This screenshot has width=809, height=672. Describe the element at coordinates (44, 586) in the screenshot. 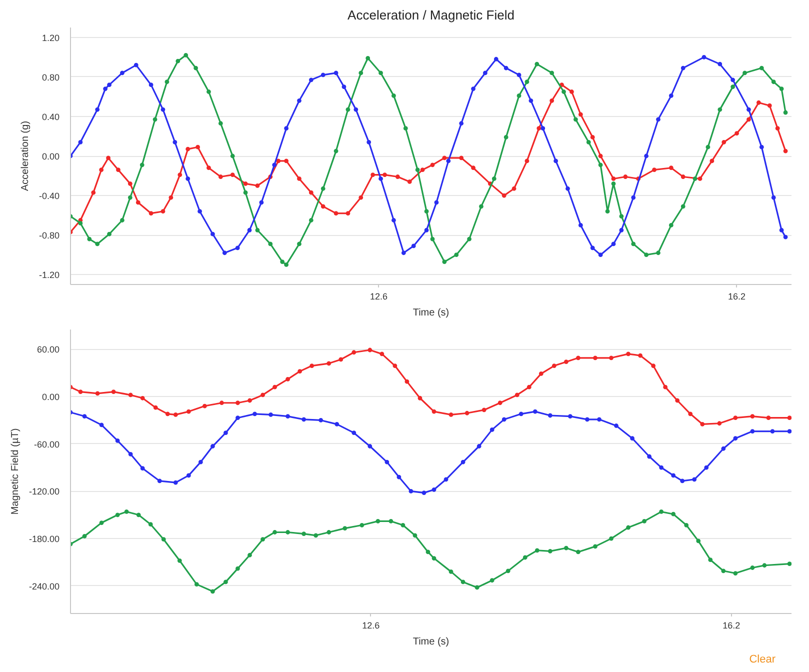

I see `y-tick-label: -240.00` at that location.